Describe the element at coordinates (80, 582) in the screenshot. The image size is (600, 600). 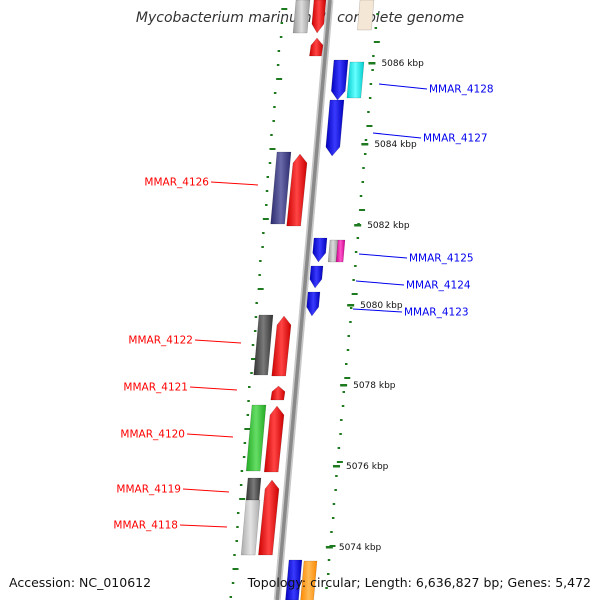
I see `accession-text: Accession: NC_010612` at that location.